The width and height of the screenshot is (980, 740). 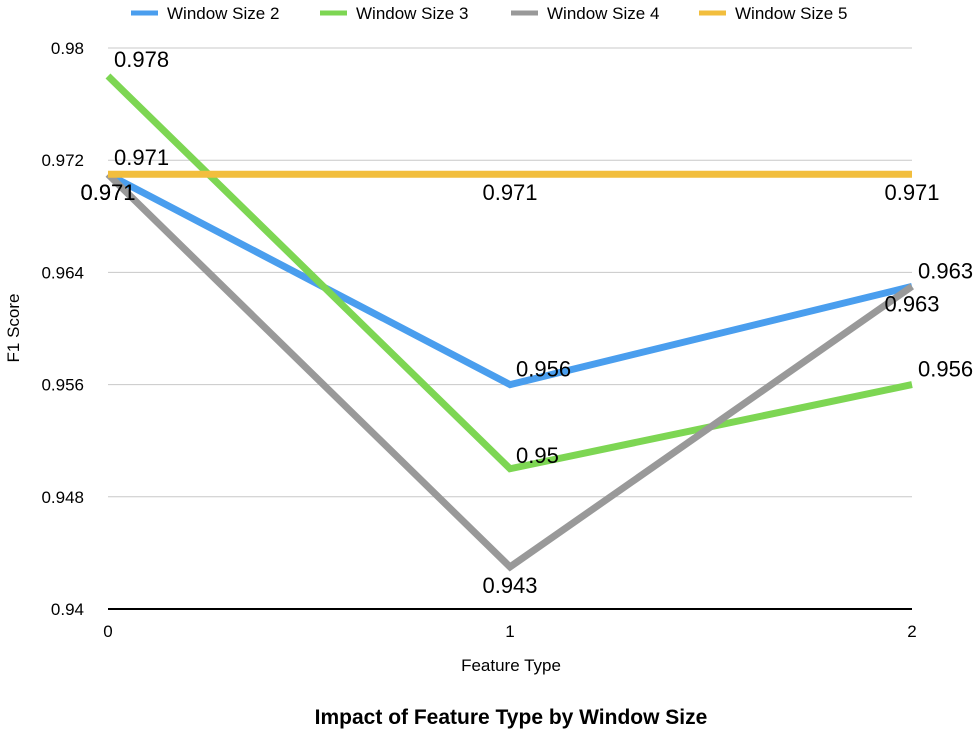 I want to click on x-axis-ticks: 0 1 2, so click(x=509, y=631).